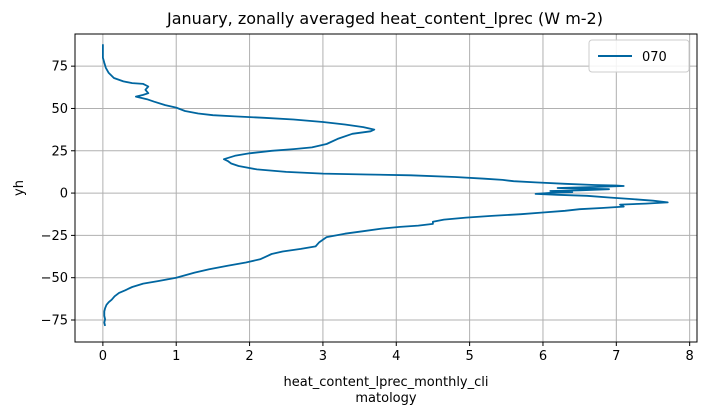 This screenshot has width=705, height=420. Describe the element at coordinates (323, 356) in the screenshot. I see `x-tick-label: 3` at that location.